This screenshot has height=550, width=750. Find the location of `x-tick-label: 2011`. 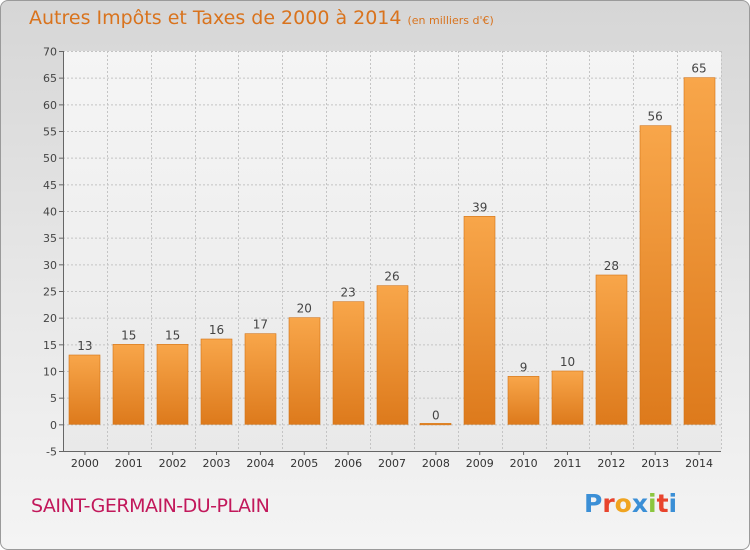

x-tick-label: 2011 is located at coordinates (567, 463).